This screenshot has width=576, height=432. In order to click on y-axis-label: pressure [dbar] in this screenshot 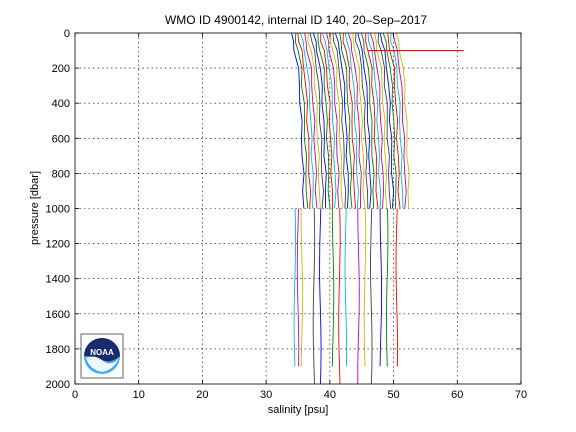, I will do `click(35, 208)`.